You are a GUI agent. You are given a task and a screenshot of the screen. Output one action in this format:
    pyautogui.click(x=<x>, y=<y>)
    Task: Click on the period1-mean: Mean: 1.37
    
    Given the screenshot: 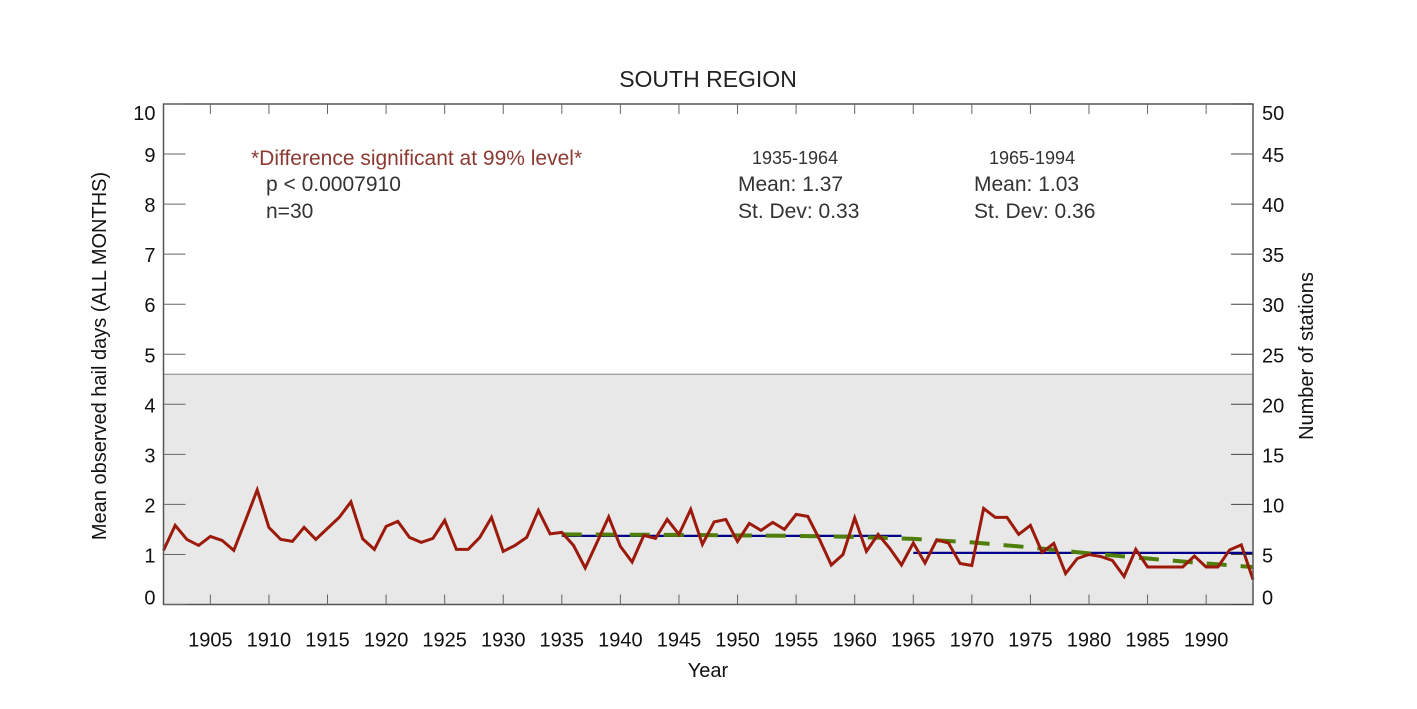 What is the action you would take?
    pyautogui.click(x=790, y=184)
    